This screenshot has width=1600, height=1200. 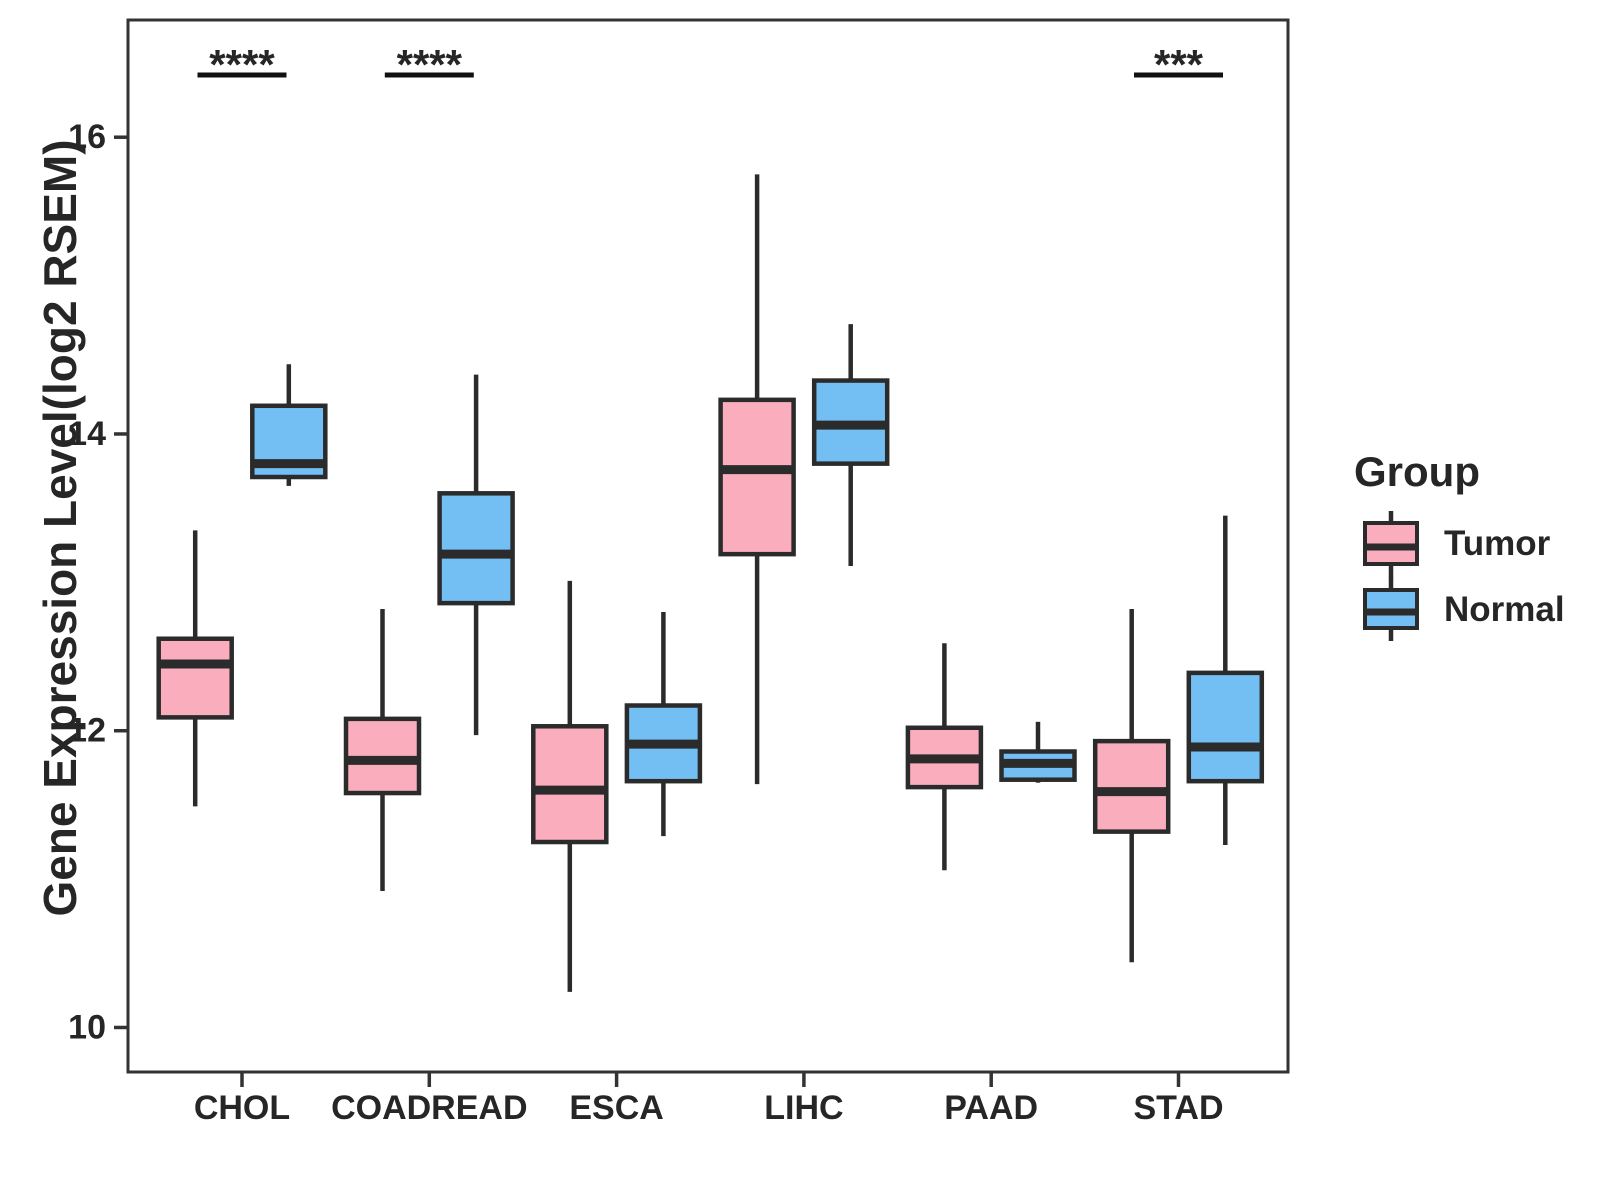 I want to click on x-tick-label-COADREAD: COADREAD, so click(x=429, y=1108).